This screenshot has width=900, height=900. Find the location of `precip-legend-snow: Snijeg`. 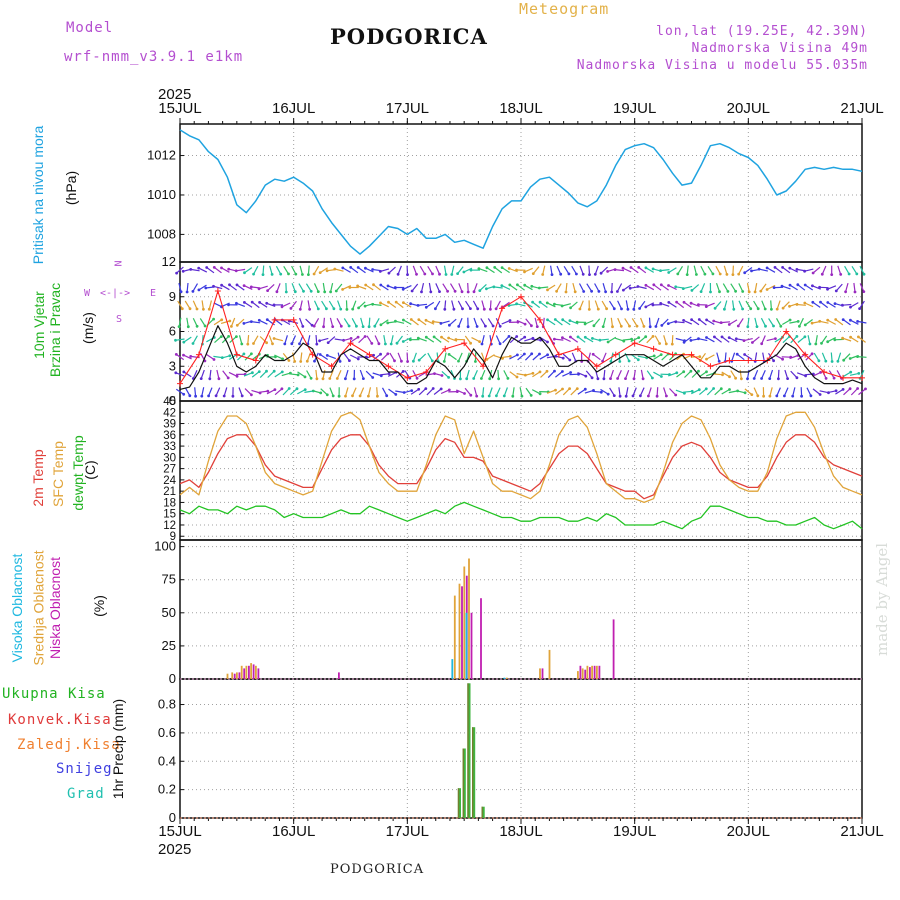

precip-legend-snow: Snijeg is located at coordinates (84, 769).